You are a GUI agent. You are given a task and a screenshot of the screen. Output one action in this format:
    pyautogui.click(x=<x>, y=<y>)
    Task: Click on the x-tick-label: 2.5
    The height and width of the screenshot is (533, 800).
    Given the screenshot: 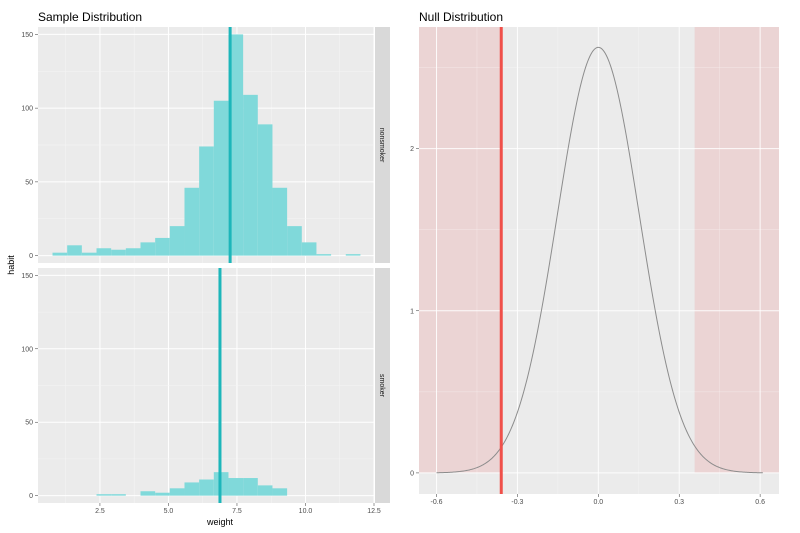 What is the action you would take?
    pyautogui.click(x=100, y=511)
    